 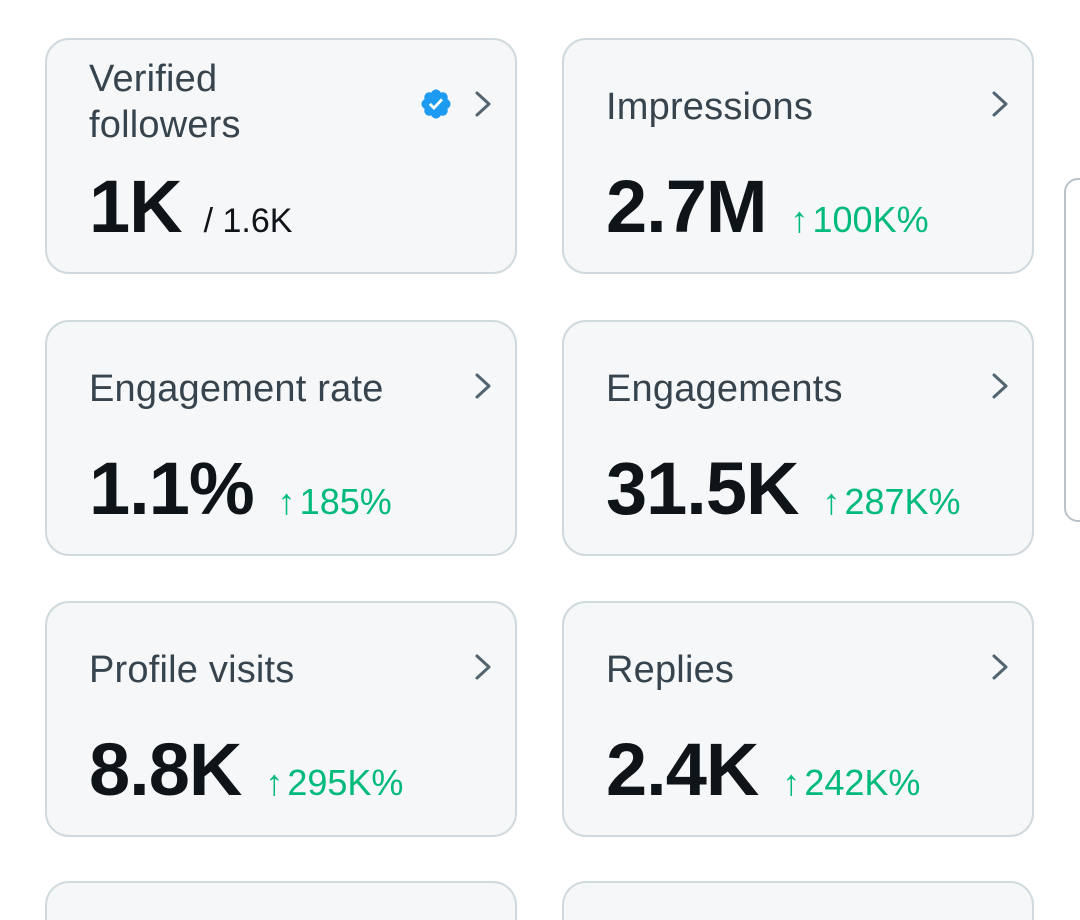 I want to click on metric-row: 1K / 1.6K, so click(x=190, y=207).